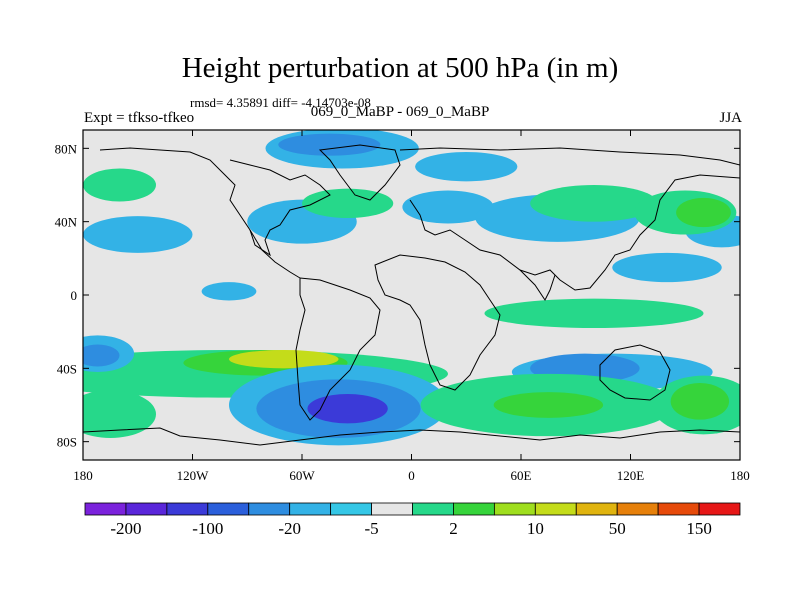  Describe the element at coordinates (67, 368) in the screenshot. I see `y-tick-label: 40S` at that location.